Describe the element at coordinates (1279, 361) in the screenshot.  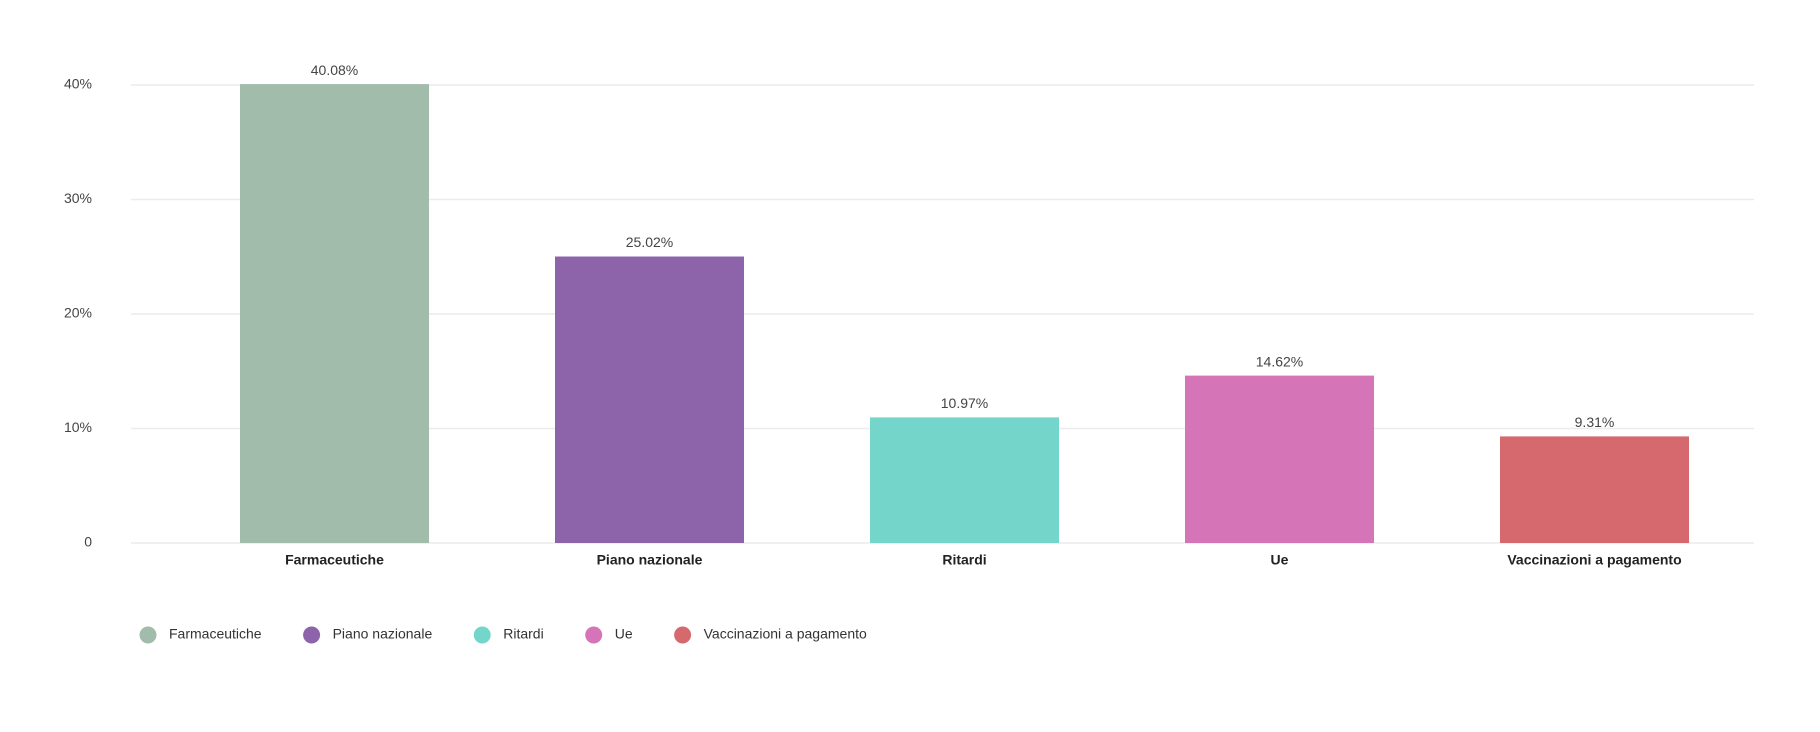
I see `value-label: 14.62%` at that location.